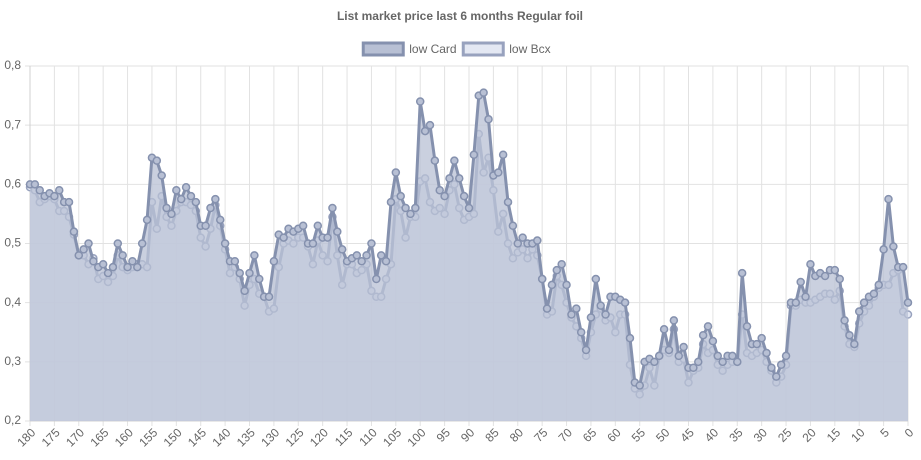 The width and height of the screenshot is (921, 460). Describe the element at coordinates (75, 437) in the screenshot. I see `x-tick-label: 170` at that location.